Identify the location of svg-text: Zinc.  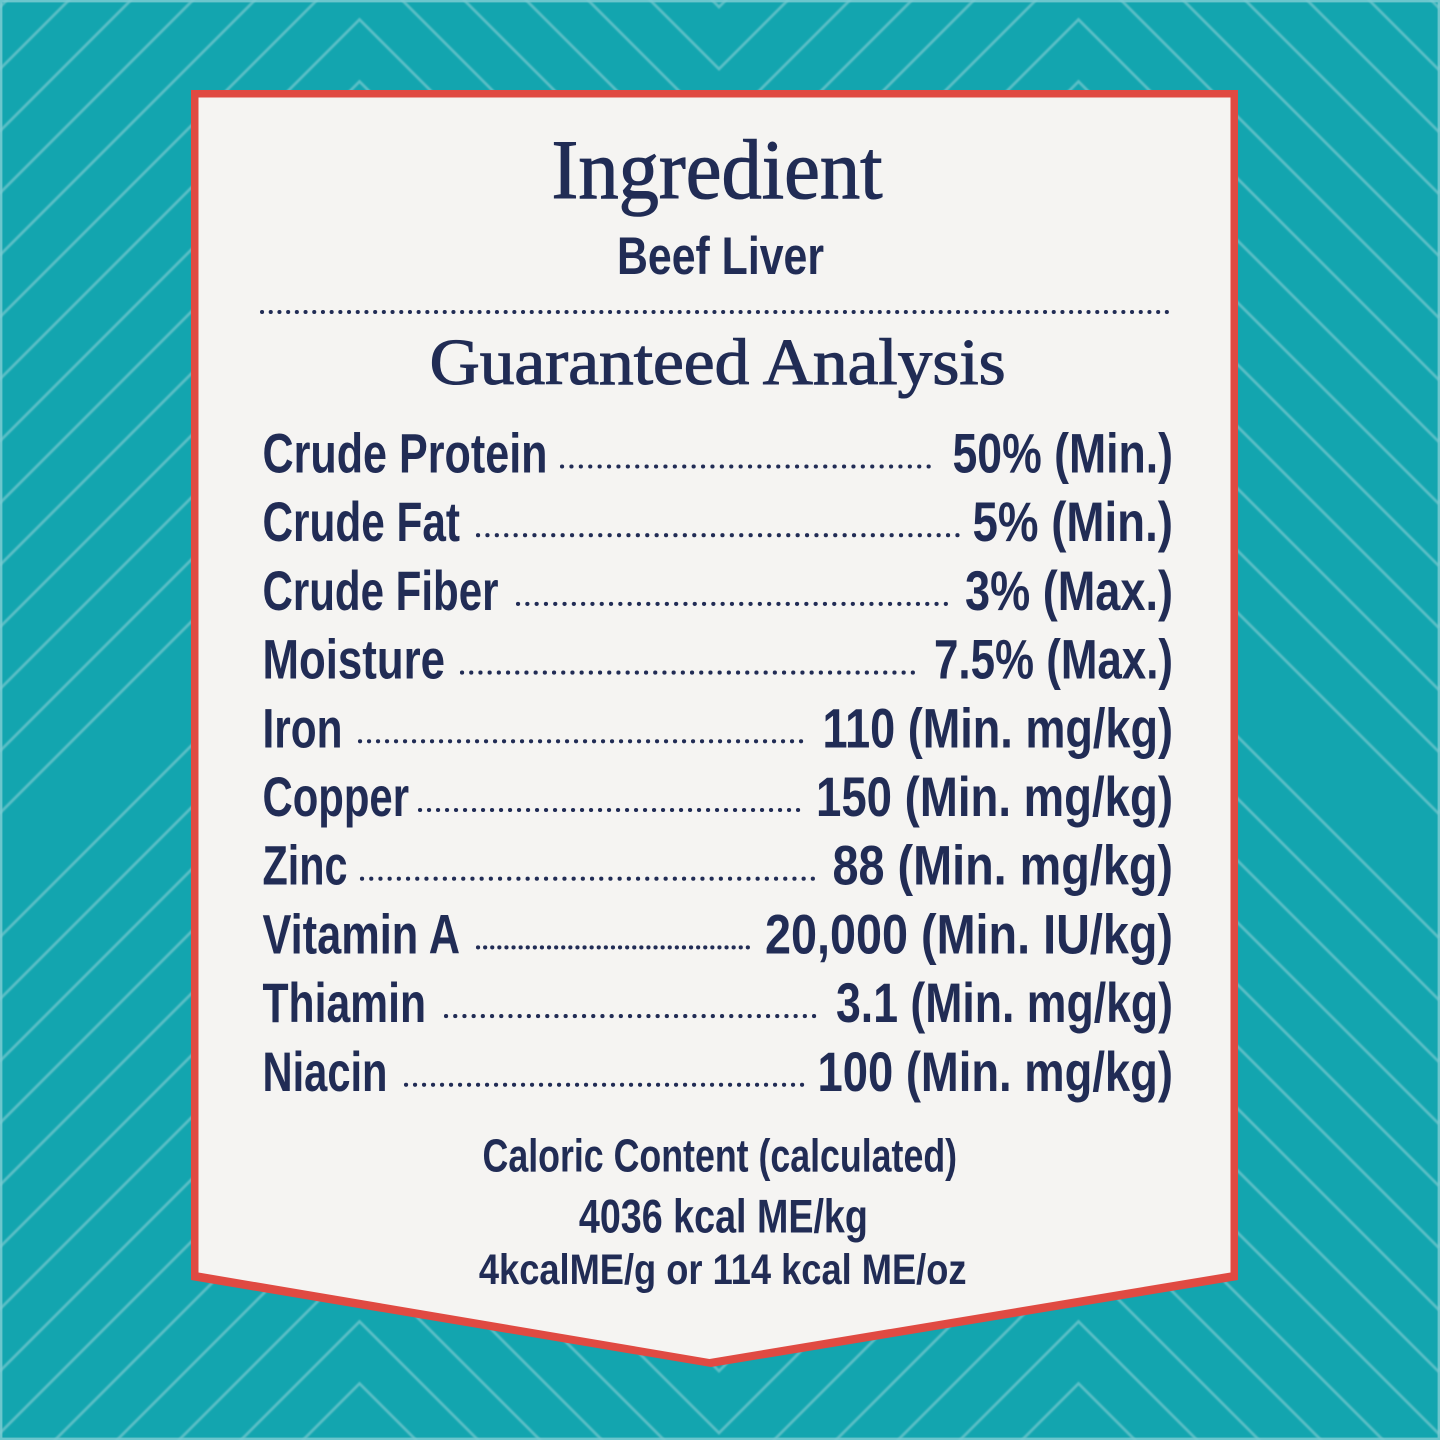
(305, 865).